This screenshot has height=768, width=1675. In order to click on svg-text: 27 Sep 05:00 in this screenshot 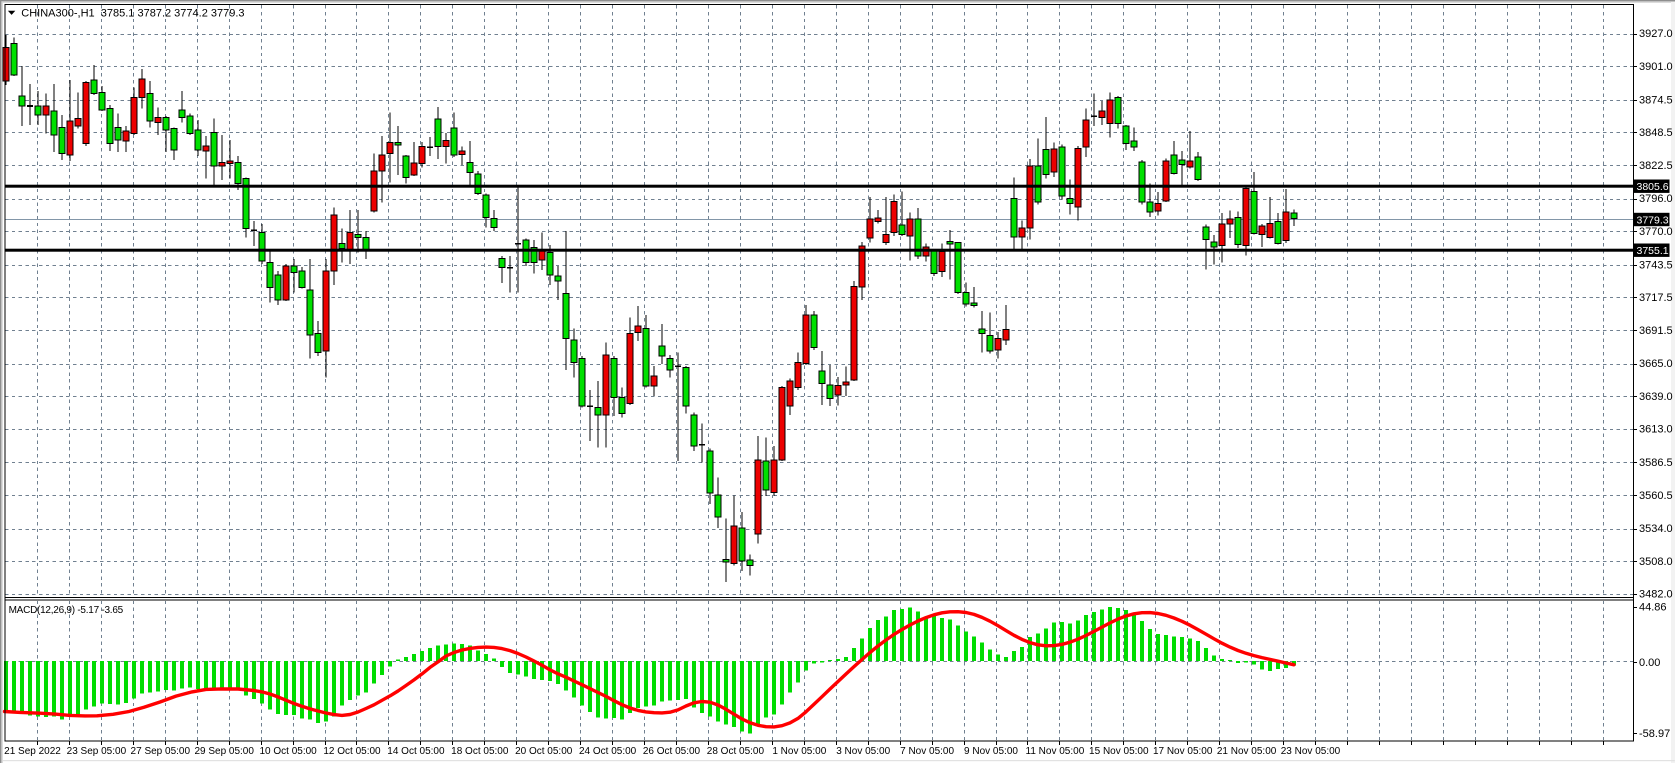, I will do `click(161, 751)`.